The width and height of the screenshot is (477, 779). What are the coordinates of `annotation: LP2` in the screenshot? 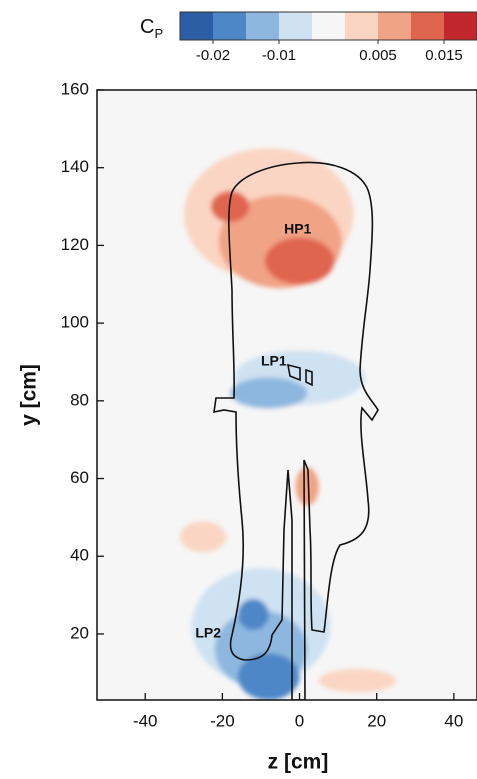 It's located at (208, 633).